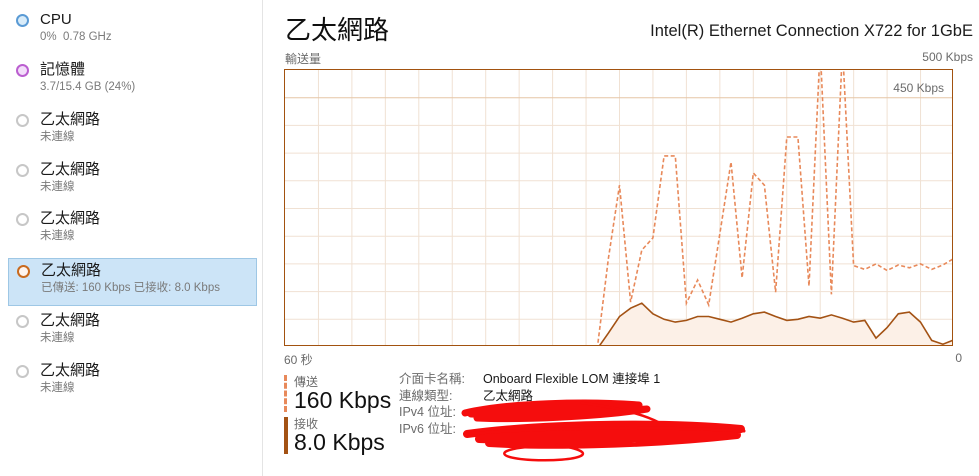 The image size is (979, 476). I want to click on detail-row-adapter-name: 介面卡名稱: Onboard Flexible LOM 連接埠 1, so click(529, 379).